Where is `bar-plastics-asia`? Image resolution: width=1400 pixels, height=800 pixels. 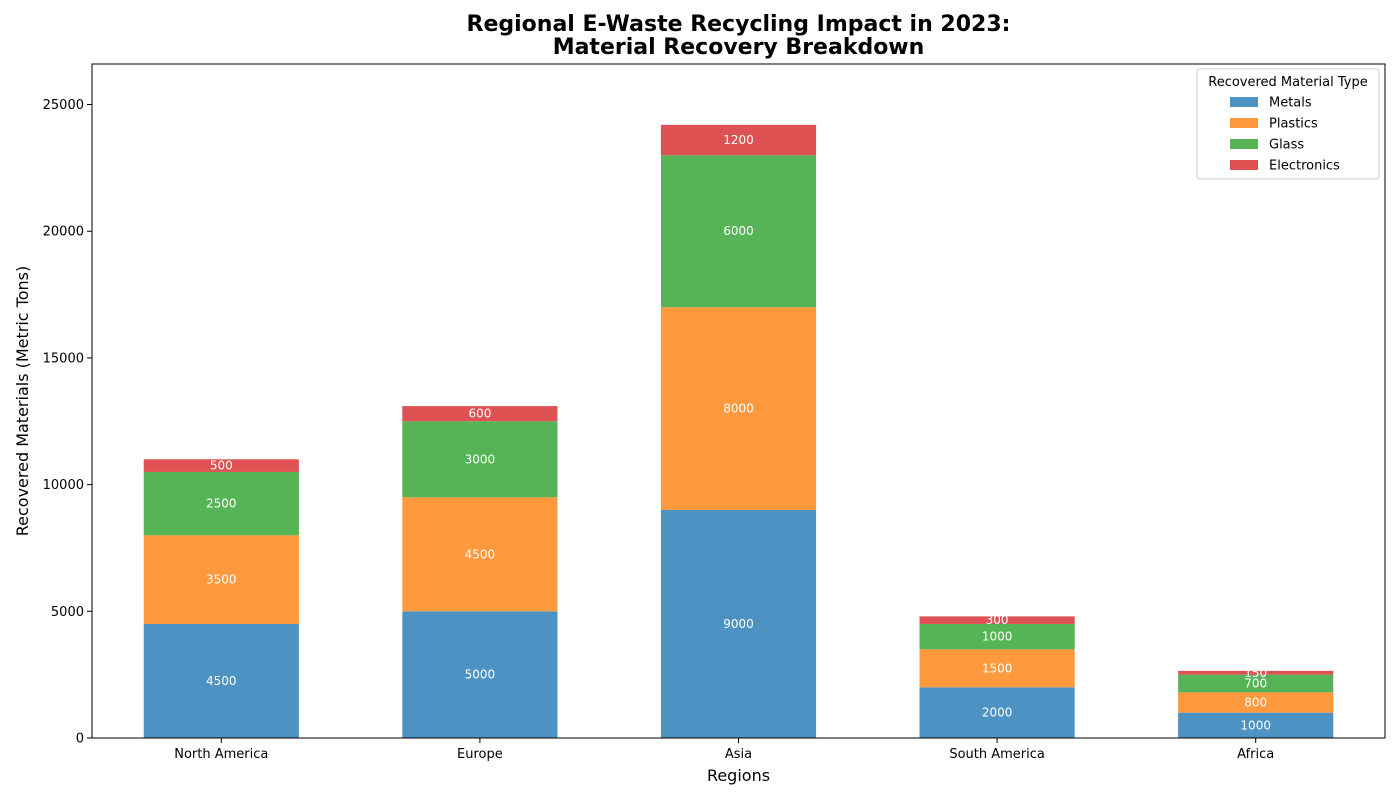
bar-plastics-asia is located at coordinates (738, 408).